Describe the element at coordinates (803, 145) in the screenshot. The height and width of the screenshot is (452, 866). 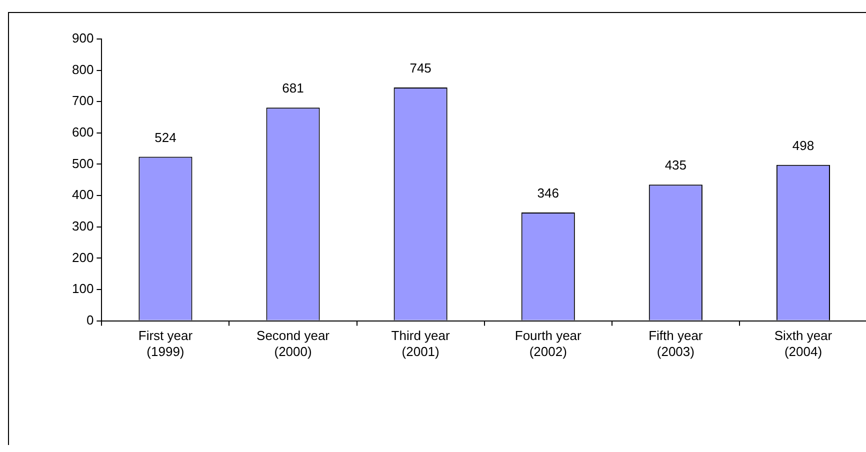
I see `data-label: 498` at that location.